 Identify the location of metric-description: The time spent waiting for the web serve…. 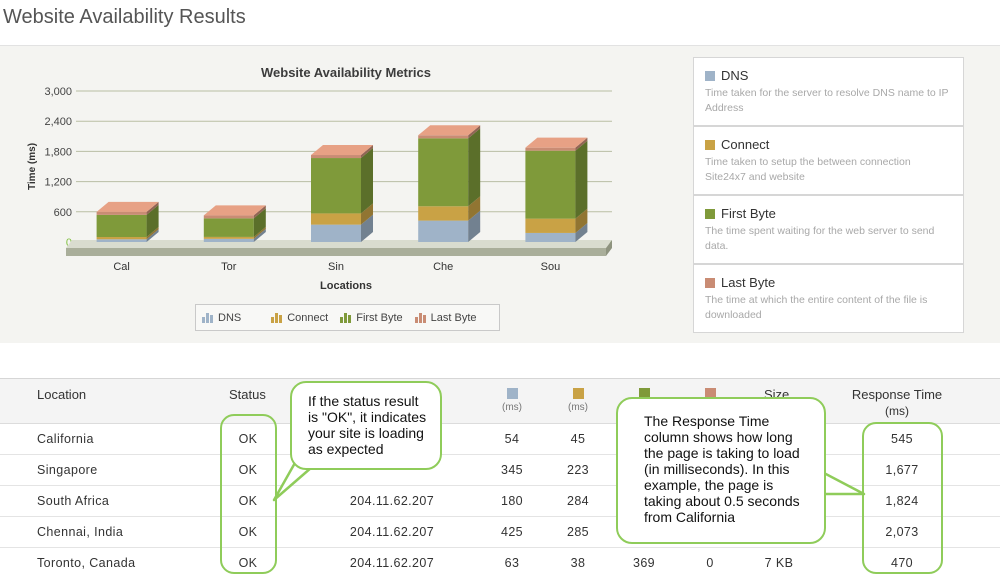
(820, 238).